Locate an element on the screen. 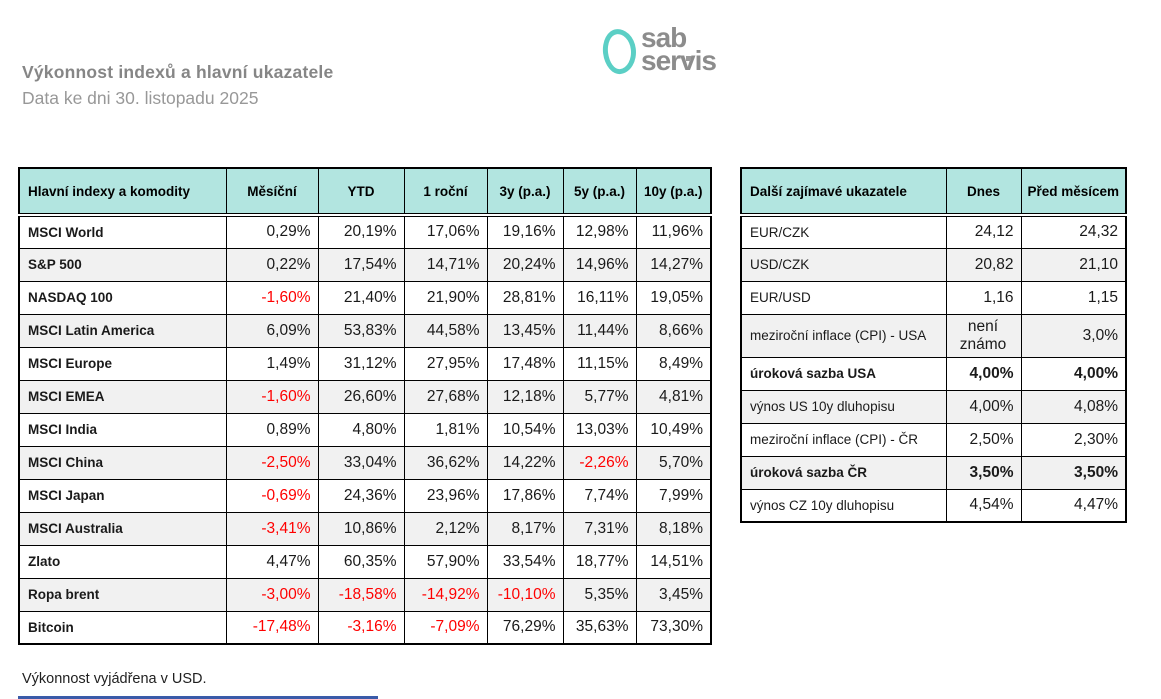  row-label: meziroční inflace (CPI) - USA is located at coordinates (843, 335).